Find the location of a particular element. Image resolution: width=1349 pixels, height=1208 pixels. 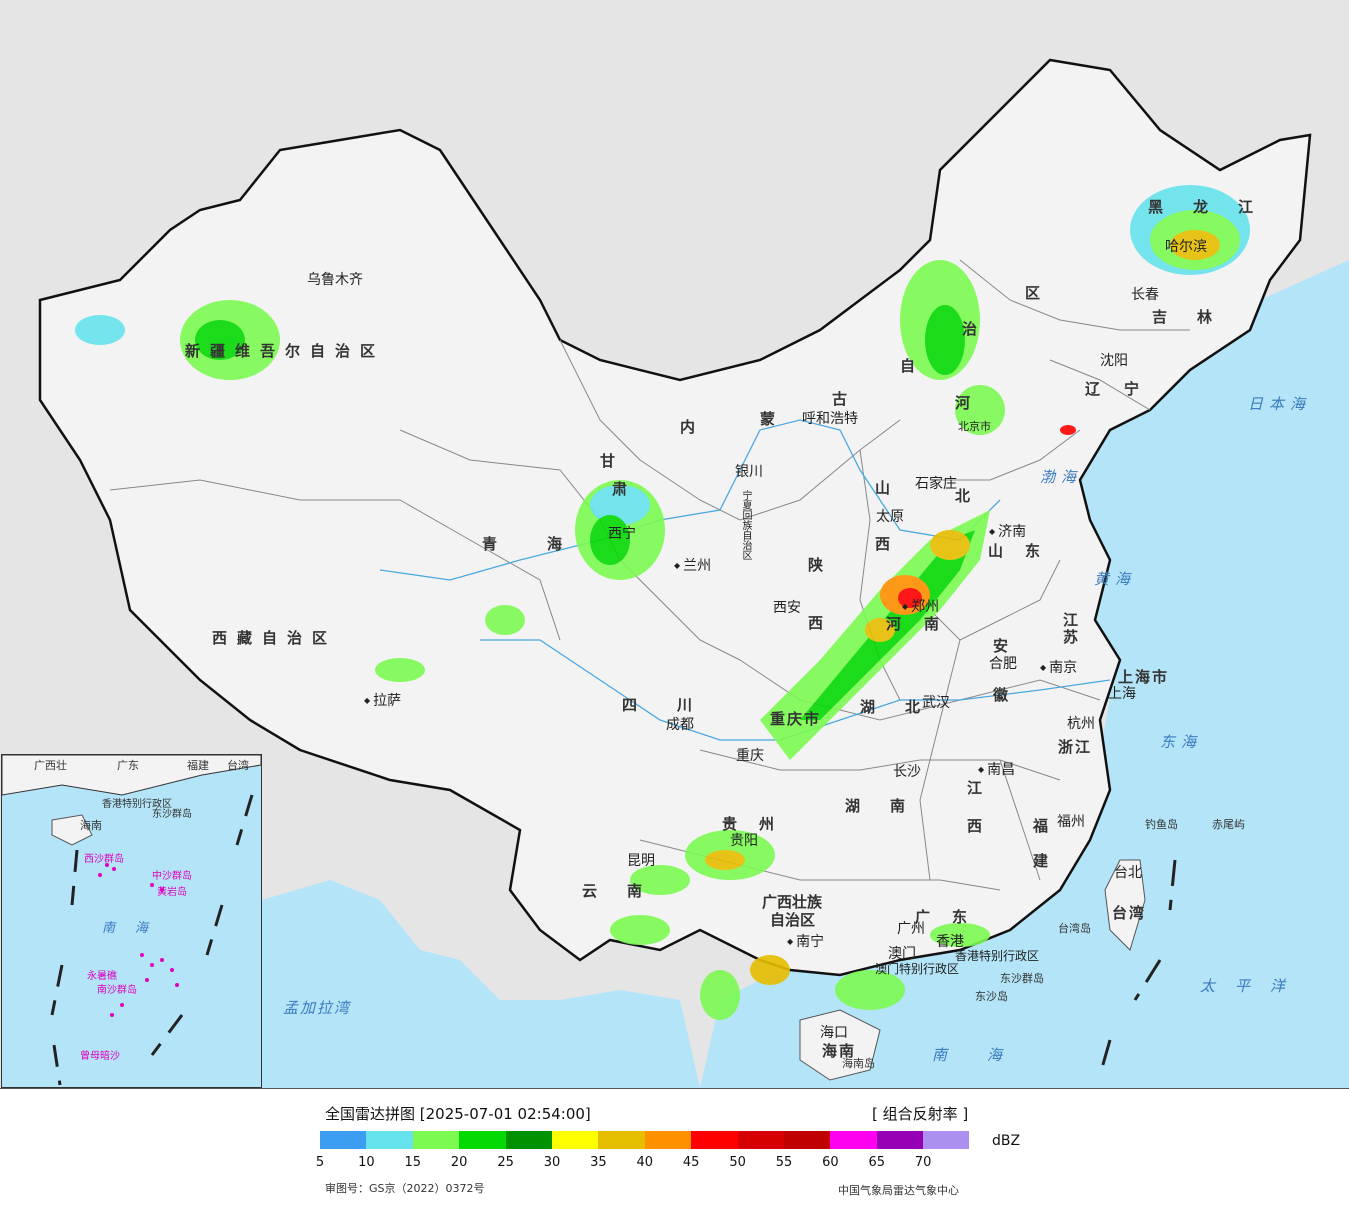

legend-tick-label: 50 is located at coordinates (737, 1162).